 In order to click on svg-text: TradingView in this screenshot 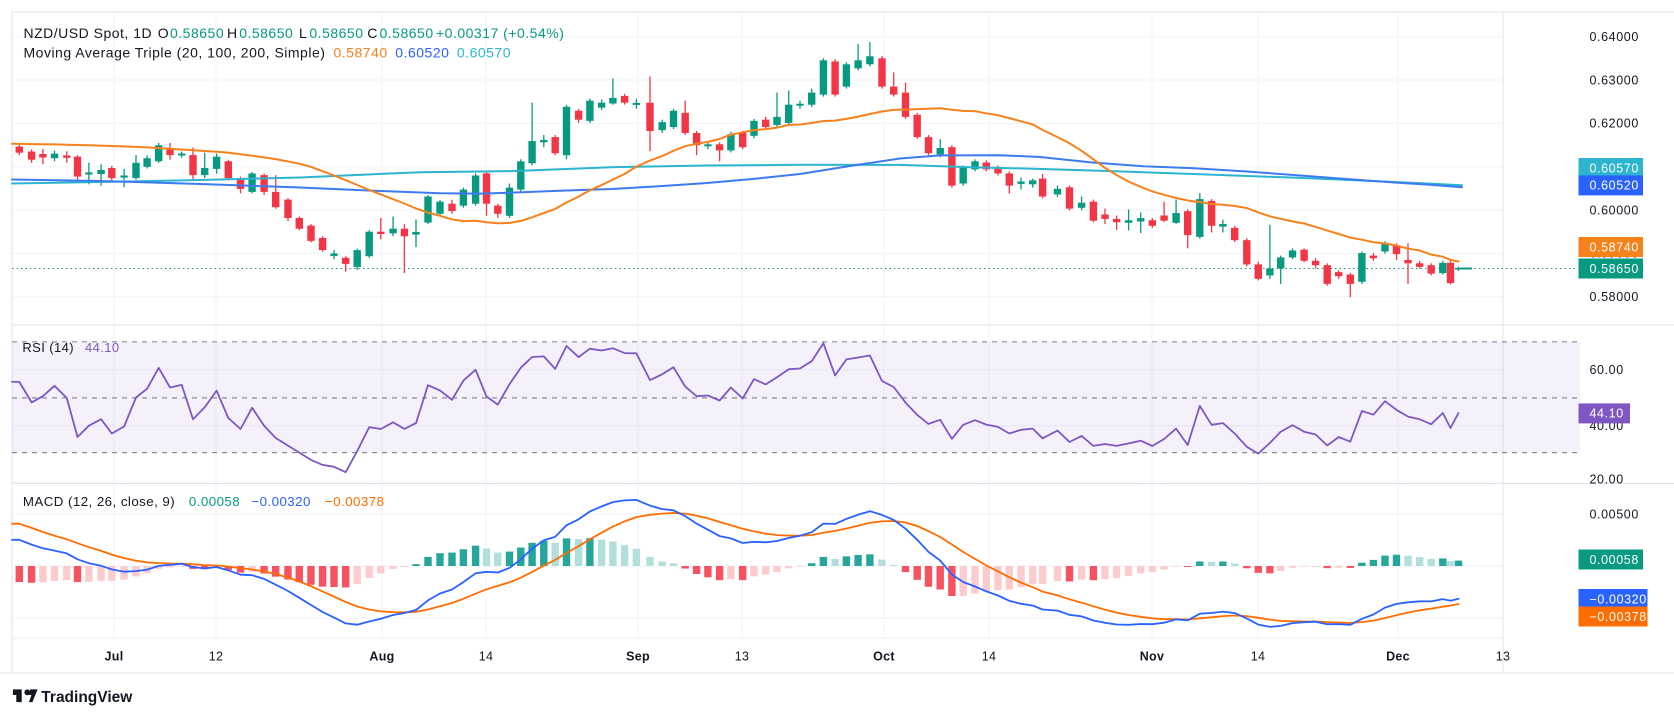, I will do `click(87, 697)`.